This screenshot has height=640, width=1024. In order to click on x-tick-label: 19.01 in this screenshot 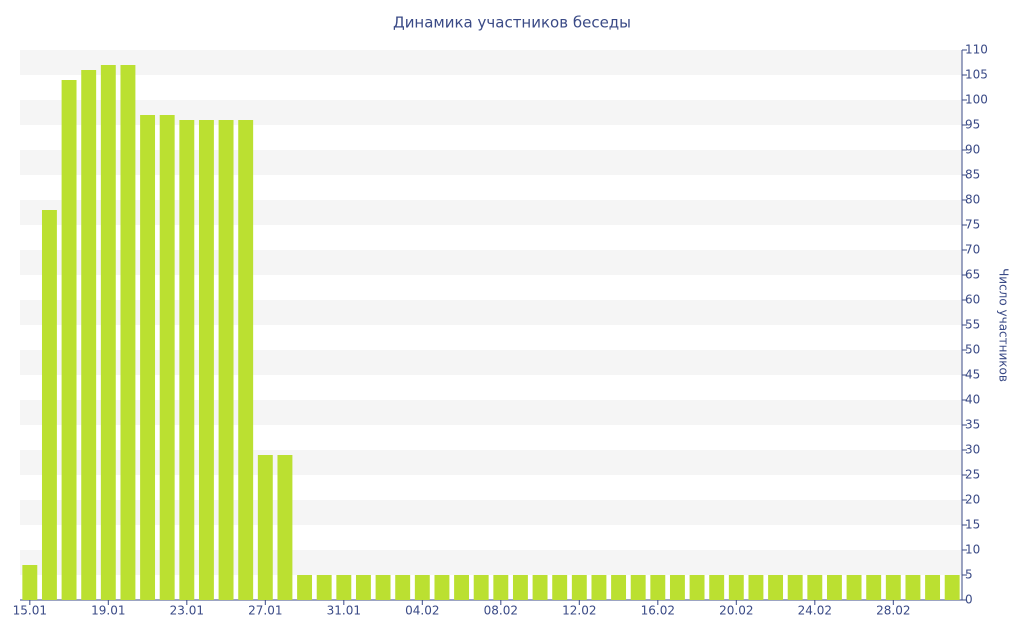, I will do `click(108, 611)`.